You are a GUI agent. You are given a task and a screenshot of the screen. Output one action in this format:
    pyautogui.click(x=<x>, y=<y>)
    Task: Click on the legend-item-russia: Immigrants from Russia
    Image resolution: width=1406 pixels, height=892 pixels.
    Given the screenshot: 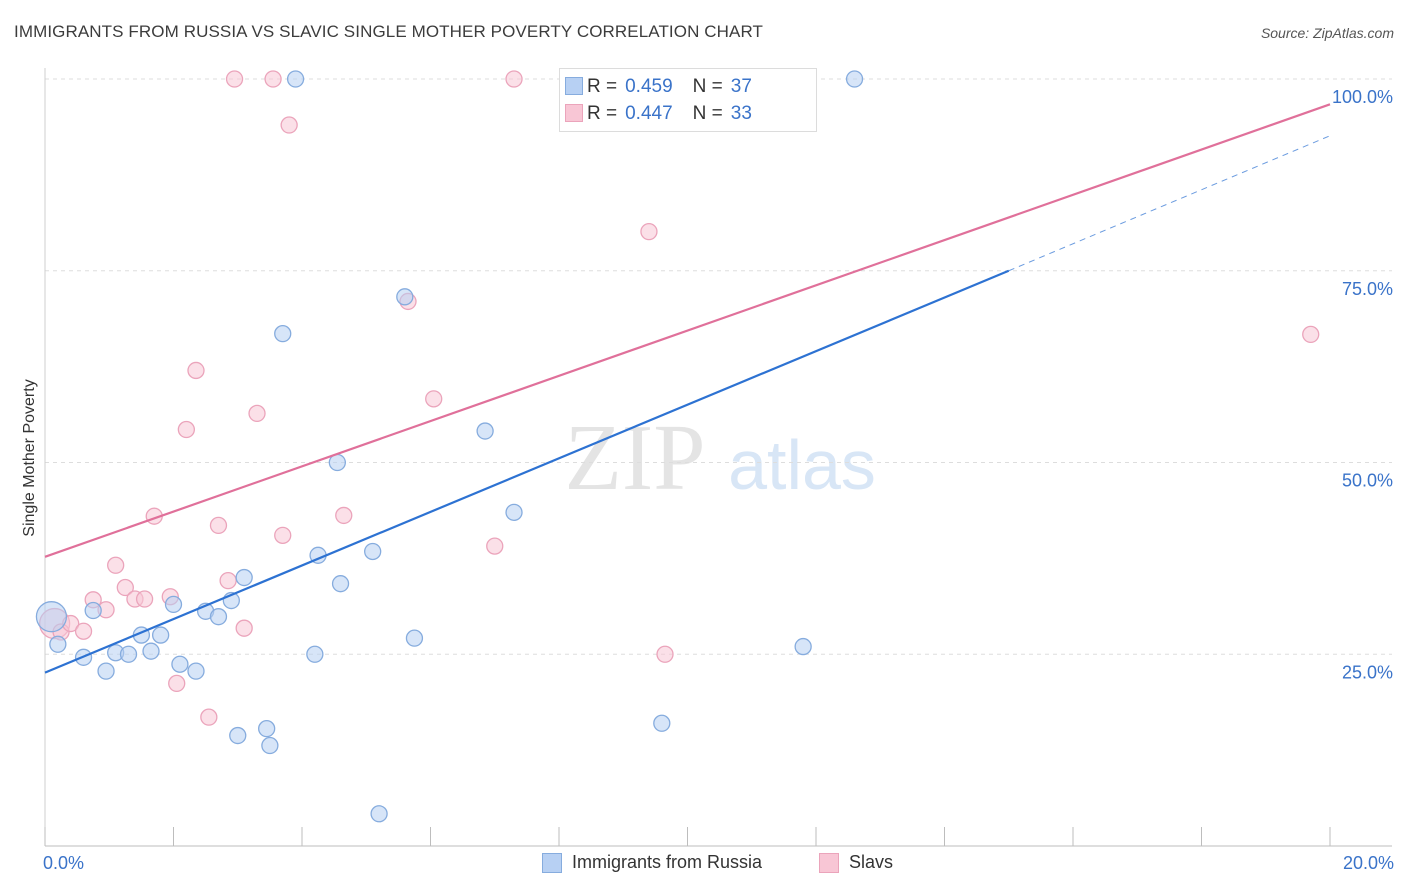 What is the action you would take?
    pyautogui.click(x=652, y=862)
    